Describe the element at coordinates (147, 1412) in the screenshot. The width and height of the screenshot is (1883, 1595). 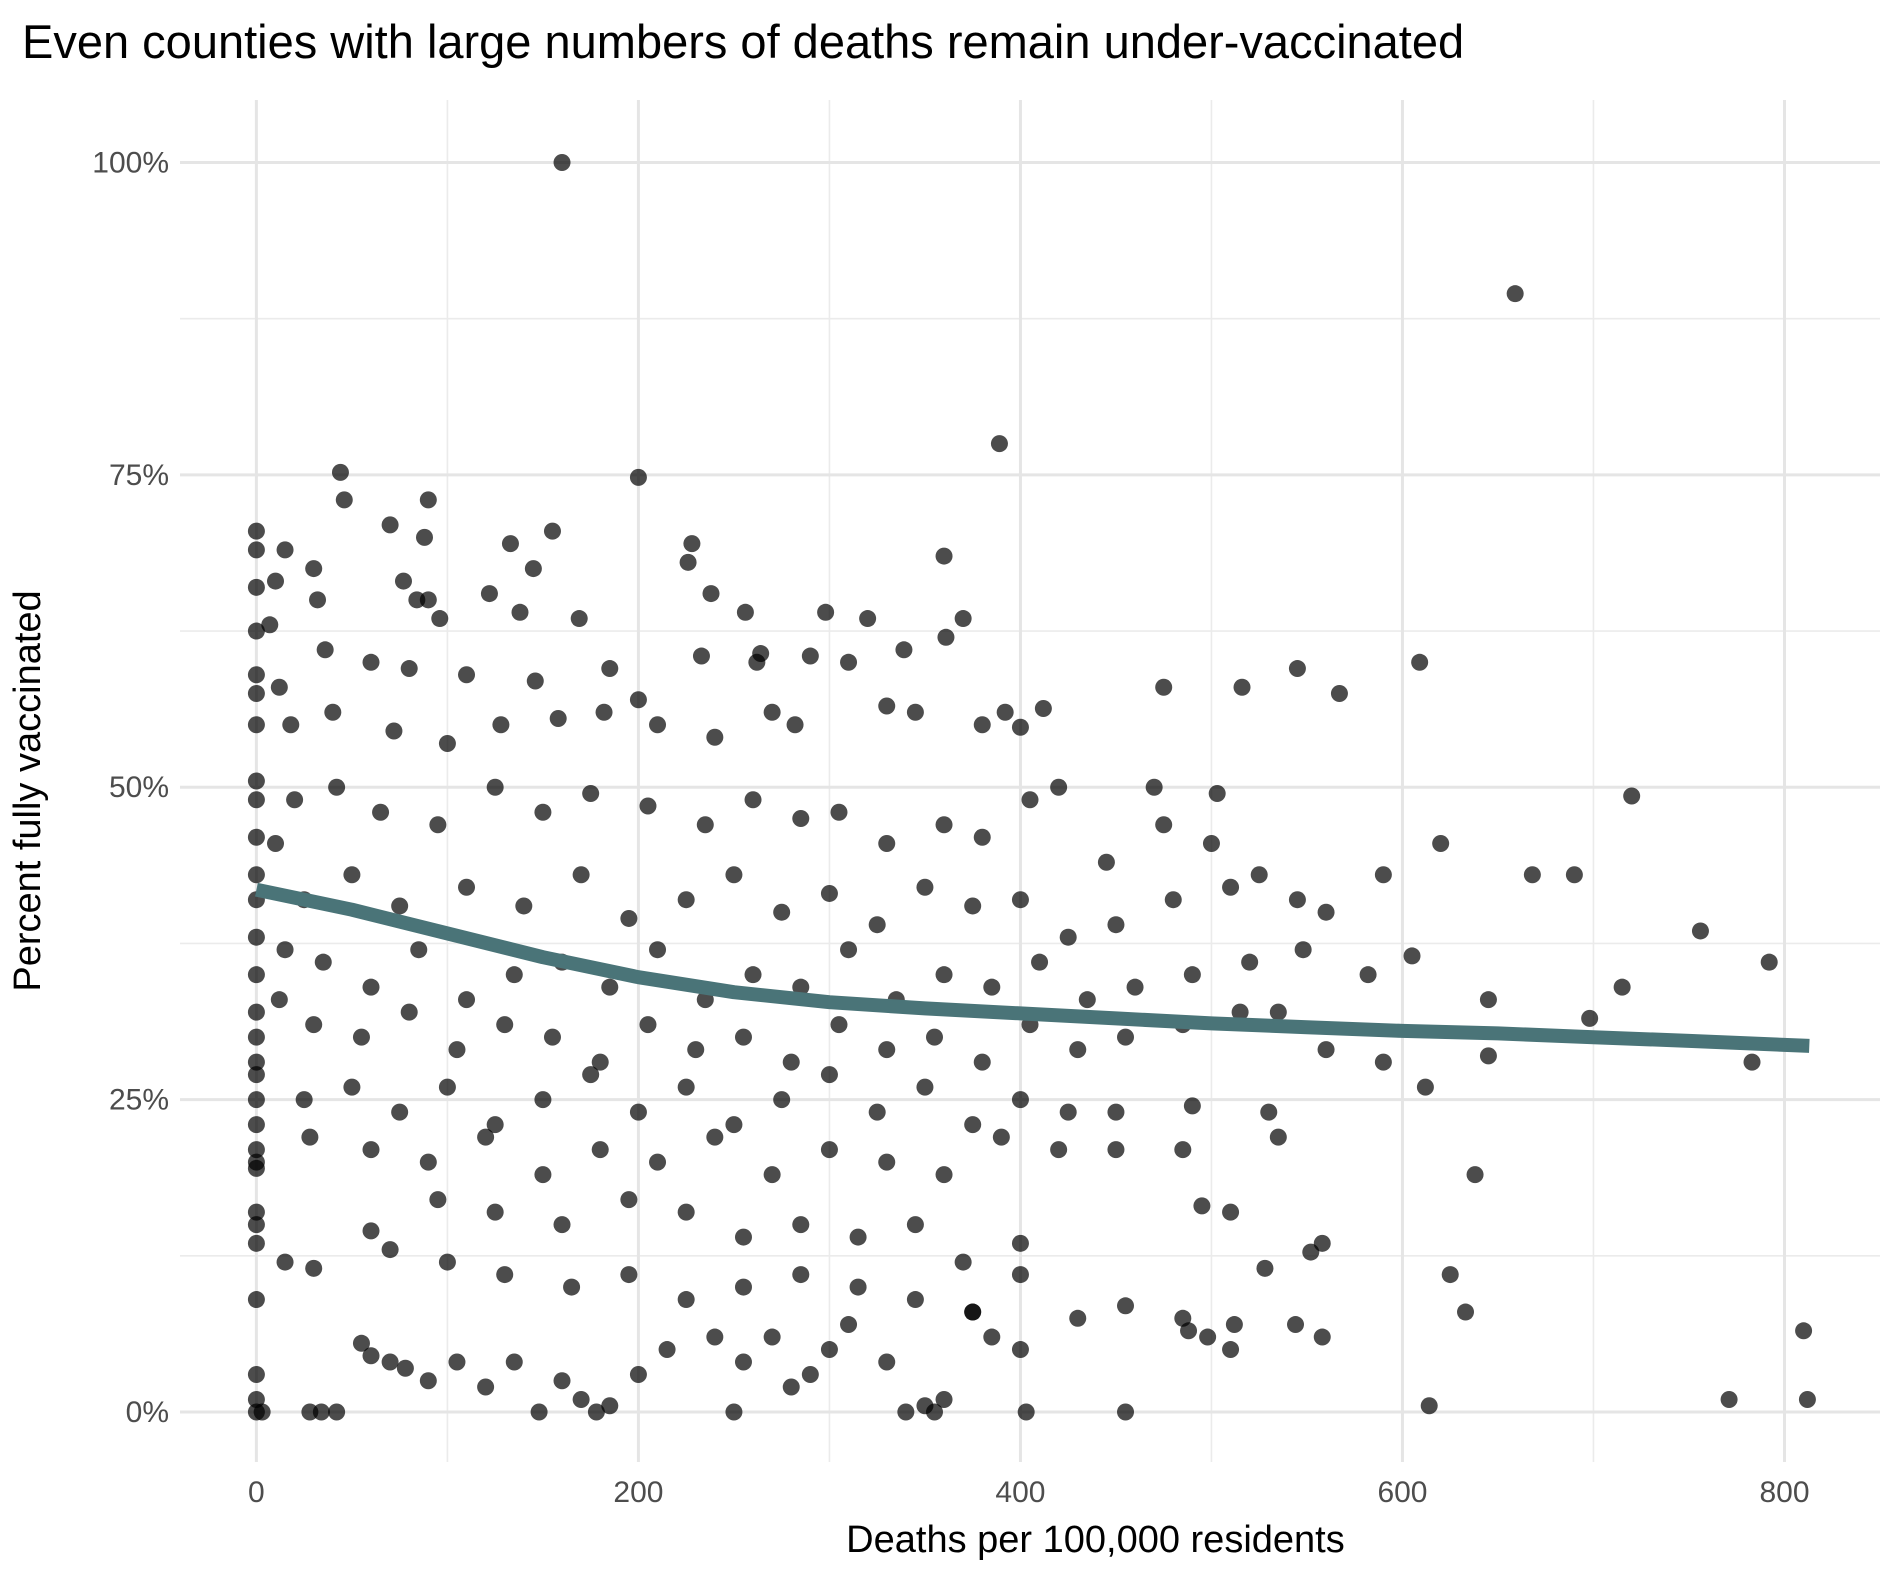
I see `y-tick-label: 0%` at that location.